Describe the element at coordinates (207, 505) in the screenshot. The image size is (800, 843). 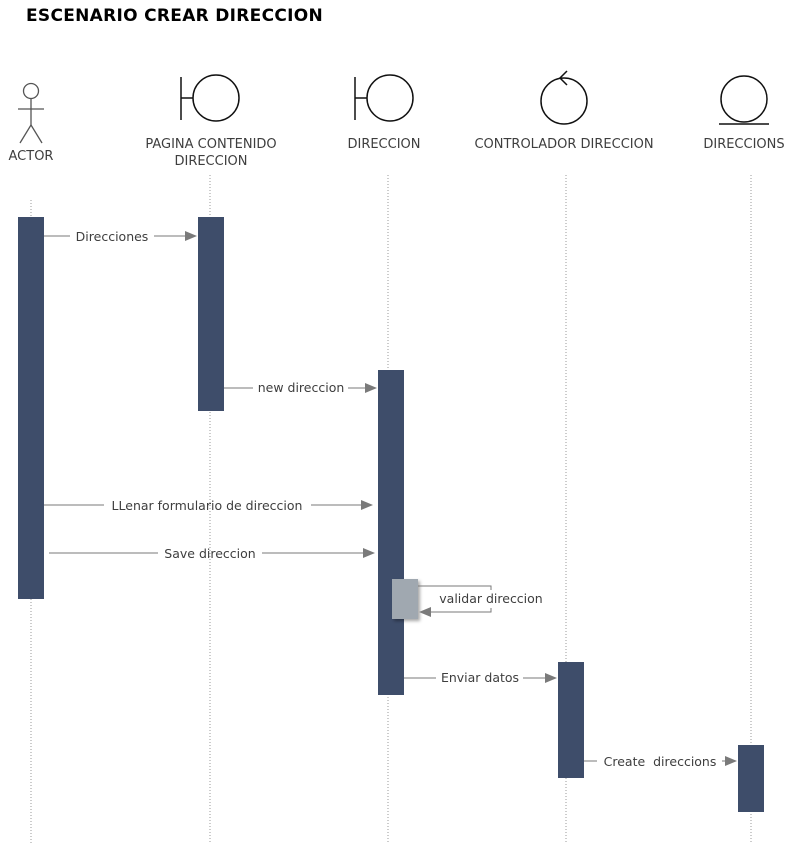
I see `message-label: LLenar formulario de direccion` at that location.